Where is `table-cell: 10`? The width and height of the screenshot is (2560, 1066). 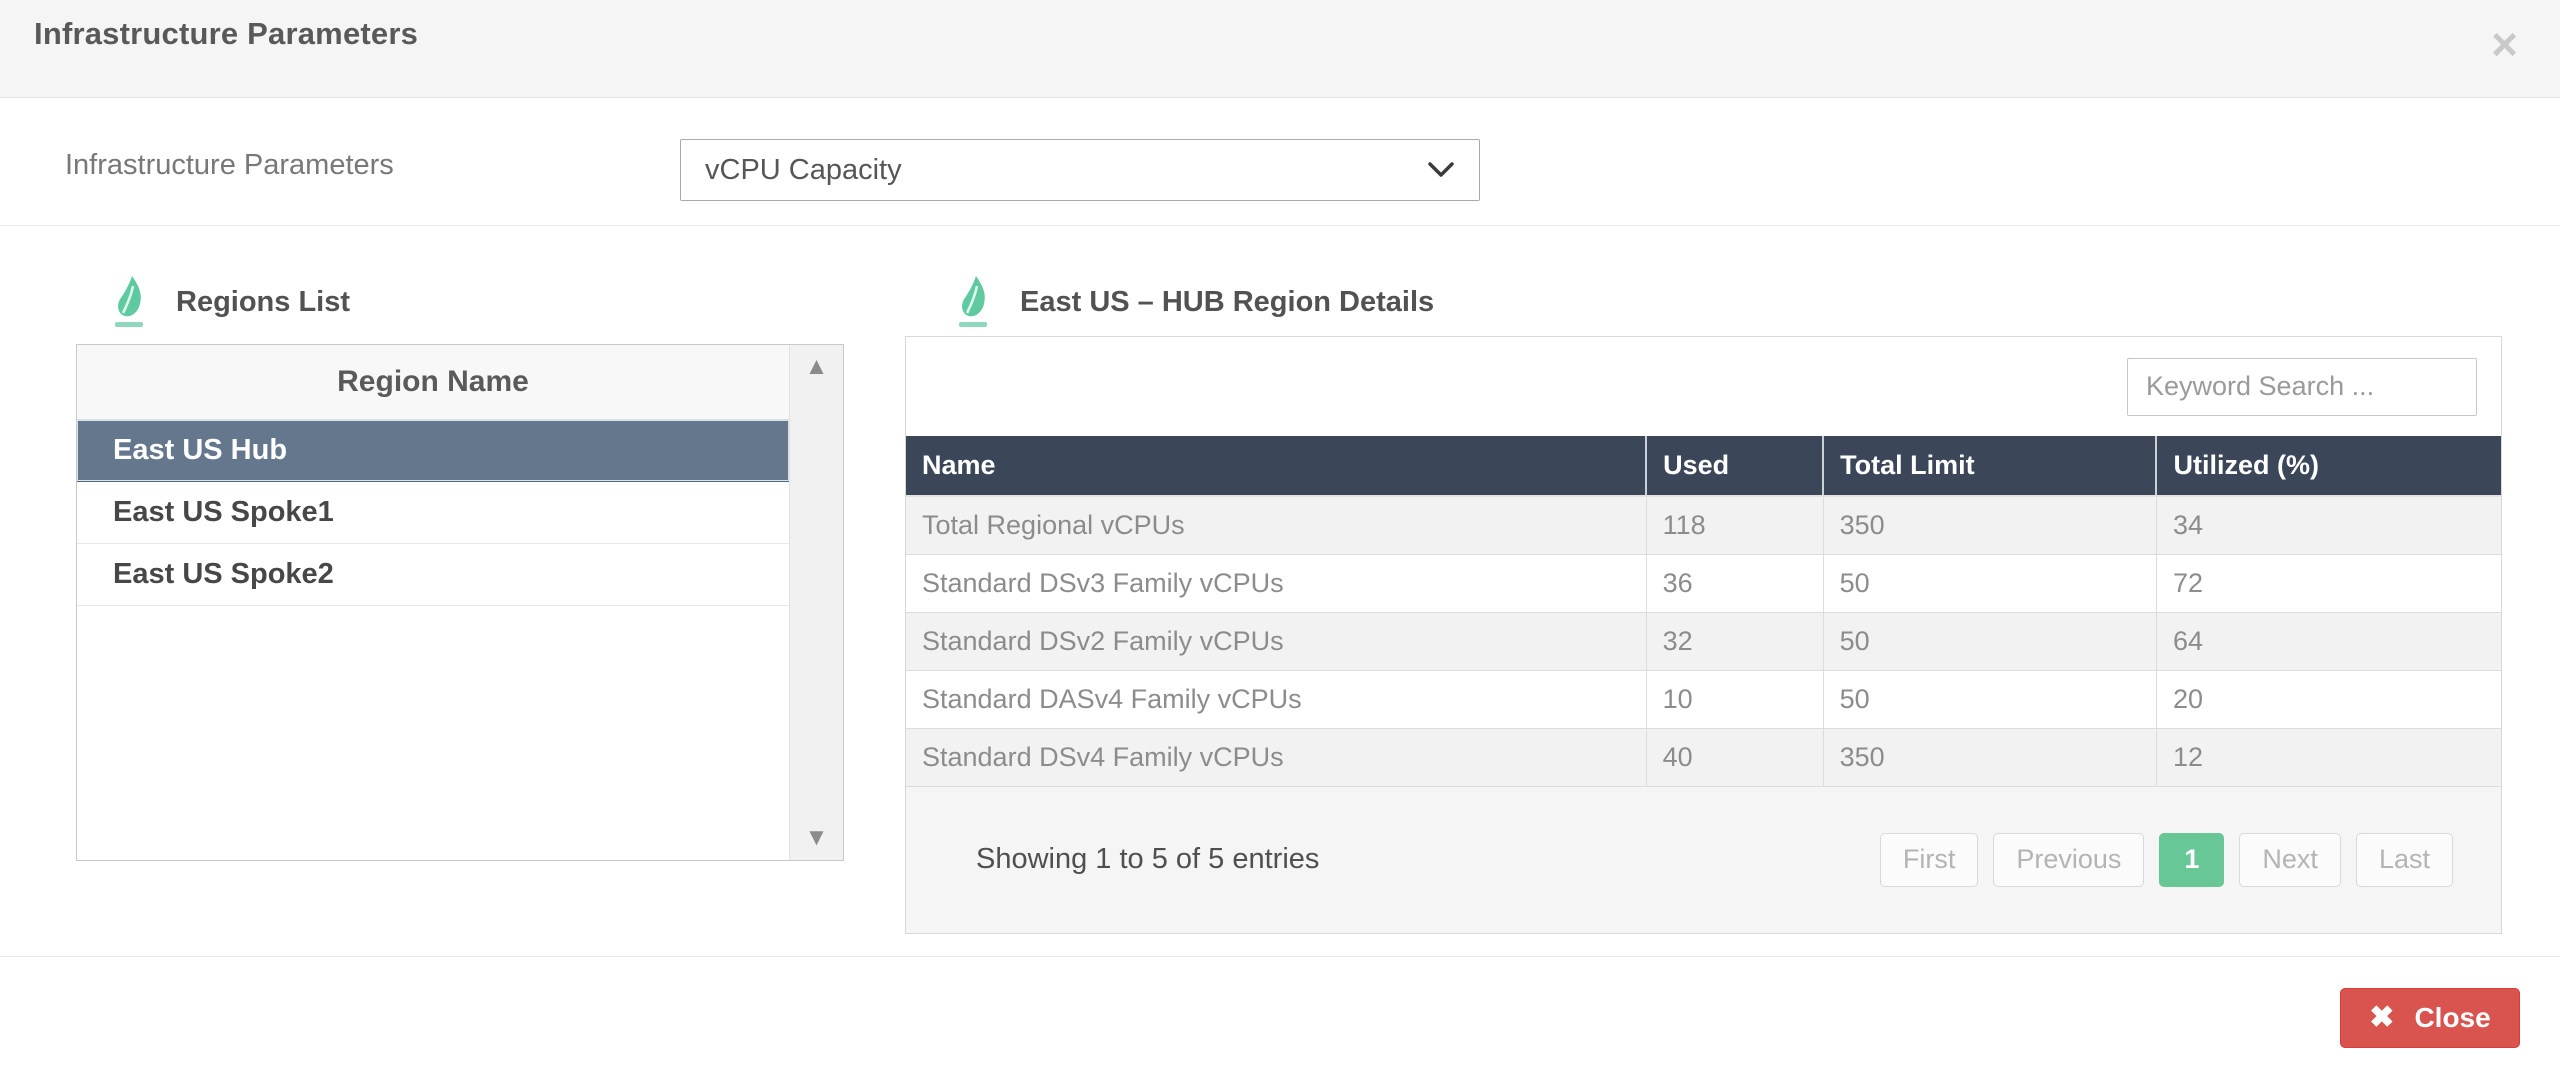 table-cell: 10 is located at coordinates (1734, 699).